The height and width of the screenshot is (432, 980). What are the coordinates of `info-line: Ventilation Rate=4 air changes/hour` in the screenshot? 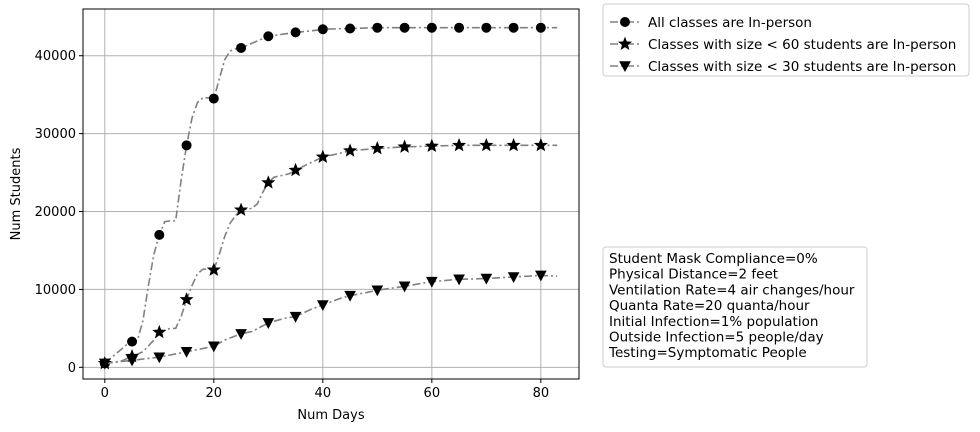 It's located at (732, 290).